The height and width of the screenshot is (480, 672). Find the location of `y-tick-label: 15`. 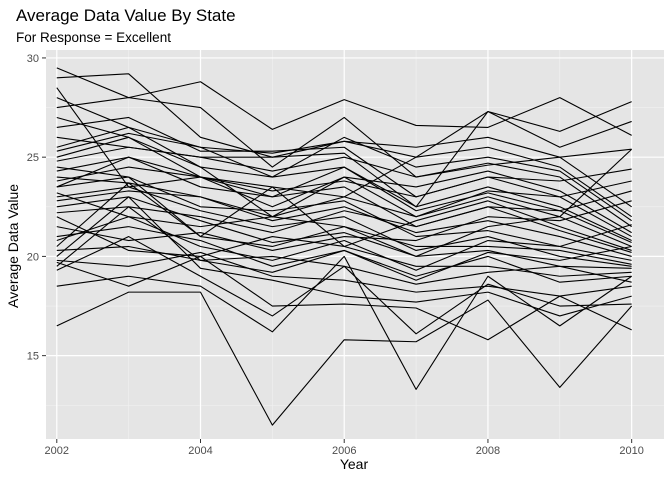

y-tick-label: 15 is located at coordinates (33, 357).